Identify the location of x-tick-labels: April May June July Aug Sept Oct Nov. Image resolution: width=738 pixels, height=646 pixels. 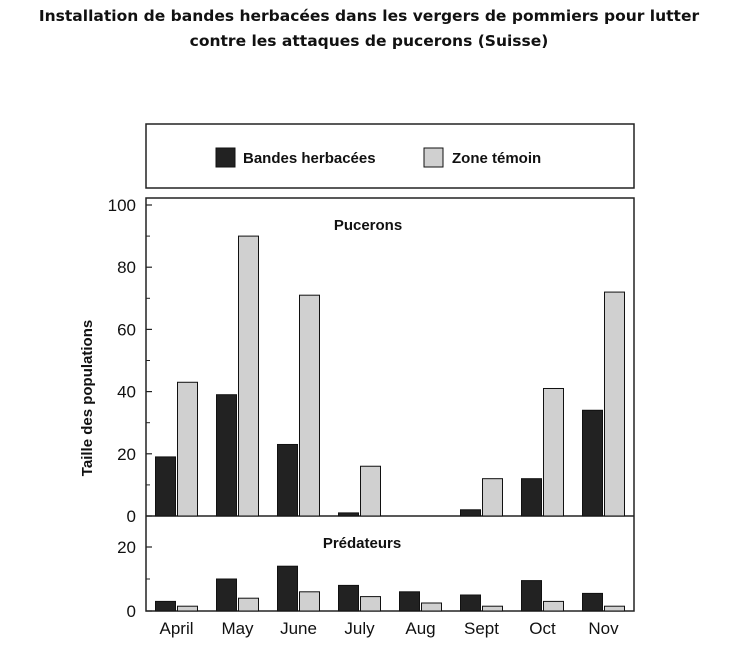
(389, 628).